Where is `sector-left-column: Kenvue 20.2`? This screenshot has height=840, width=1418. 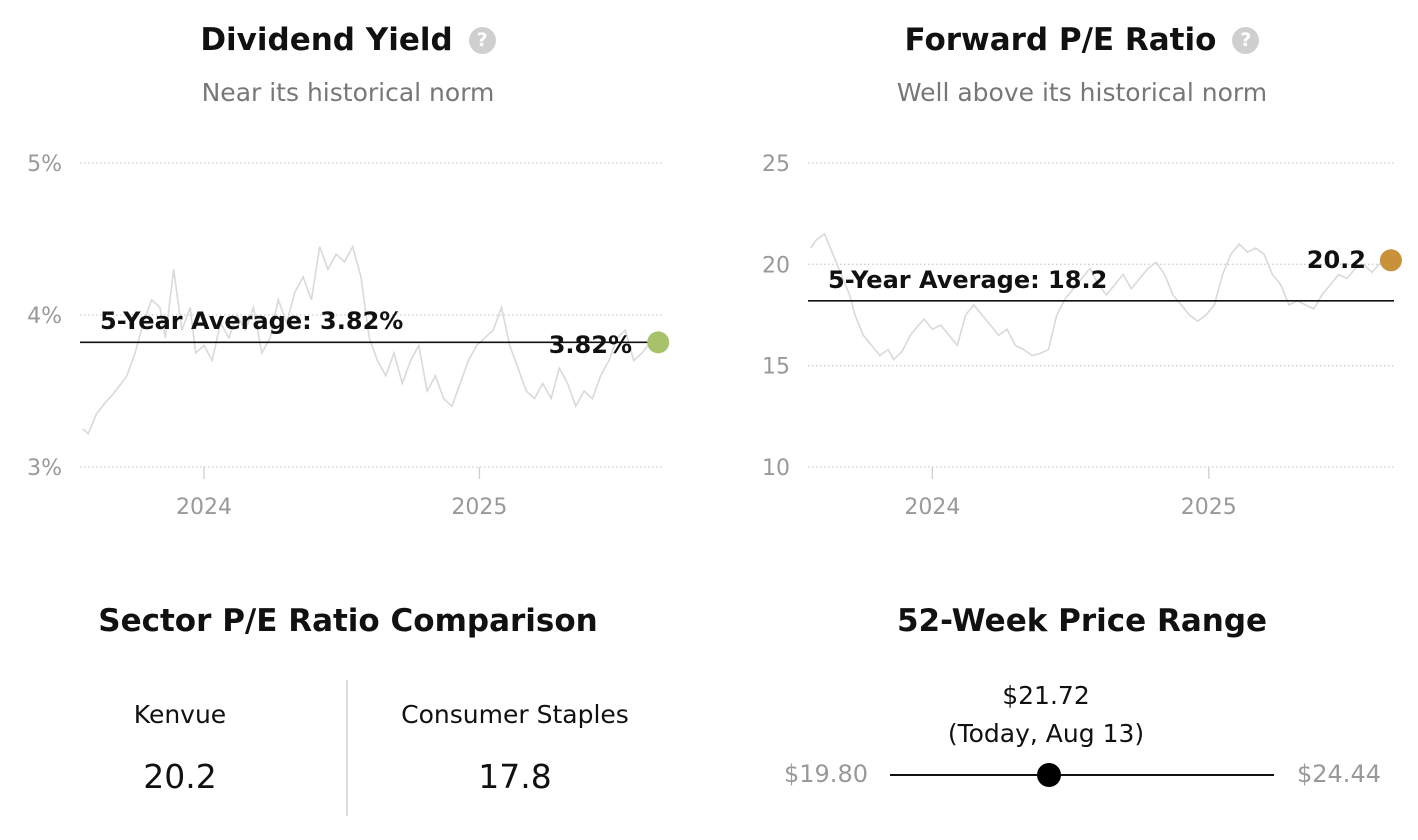 sector-left-column: Kenvue 20.2 is located at coordinates (180, 748).